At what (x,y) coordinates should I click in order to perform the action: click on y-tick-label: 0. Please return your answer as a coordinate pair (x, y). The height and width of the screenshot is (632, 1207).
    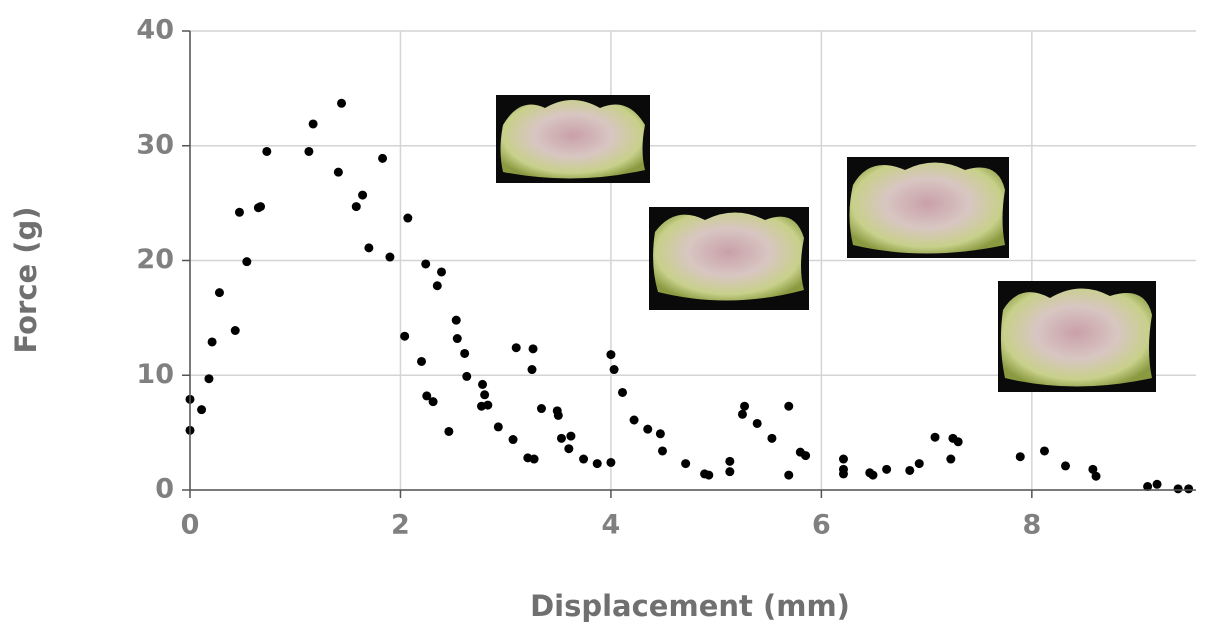
    Looking at the image, I should click on (164, 489).